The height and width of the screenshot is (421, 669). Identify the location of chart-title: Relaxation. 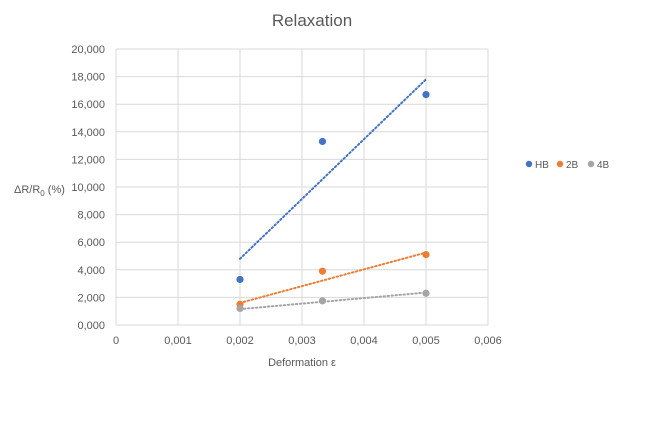
(312, 20).